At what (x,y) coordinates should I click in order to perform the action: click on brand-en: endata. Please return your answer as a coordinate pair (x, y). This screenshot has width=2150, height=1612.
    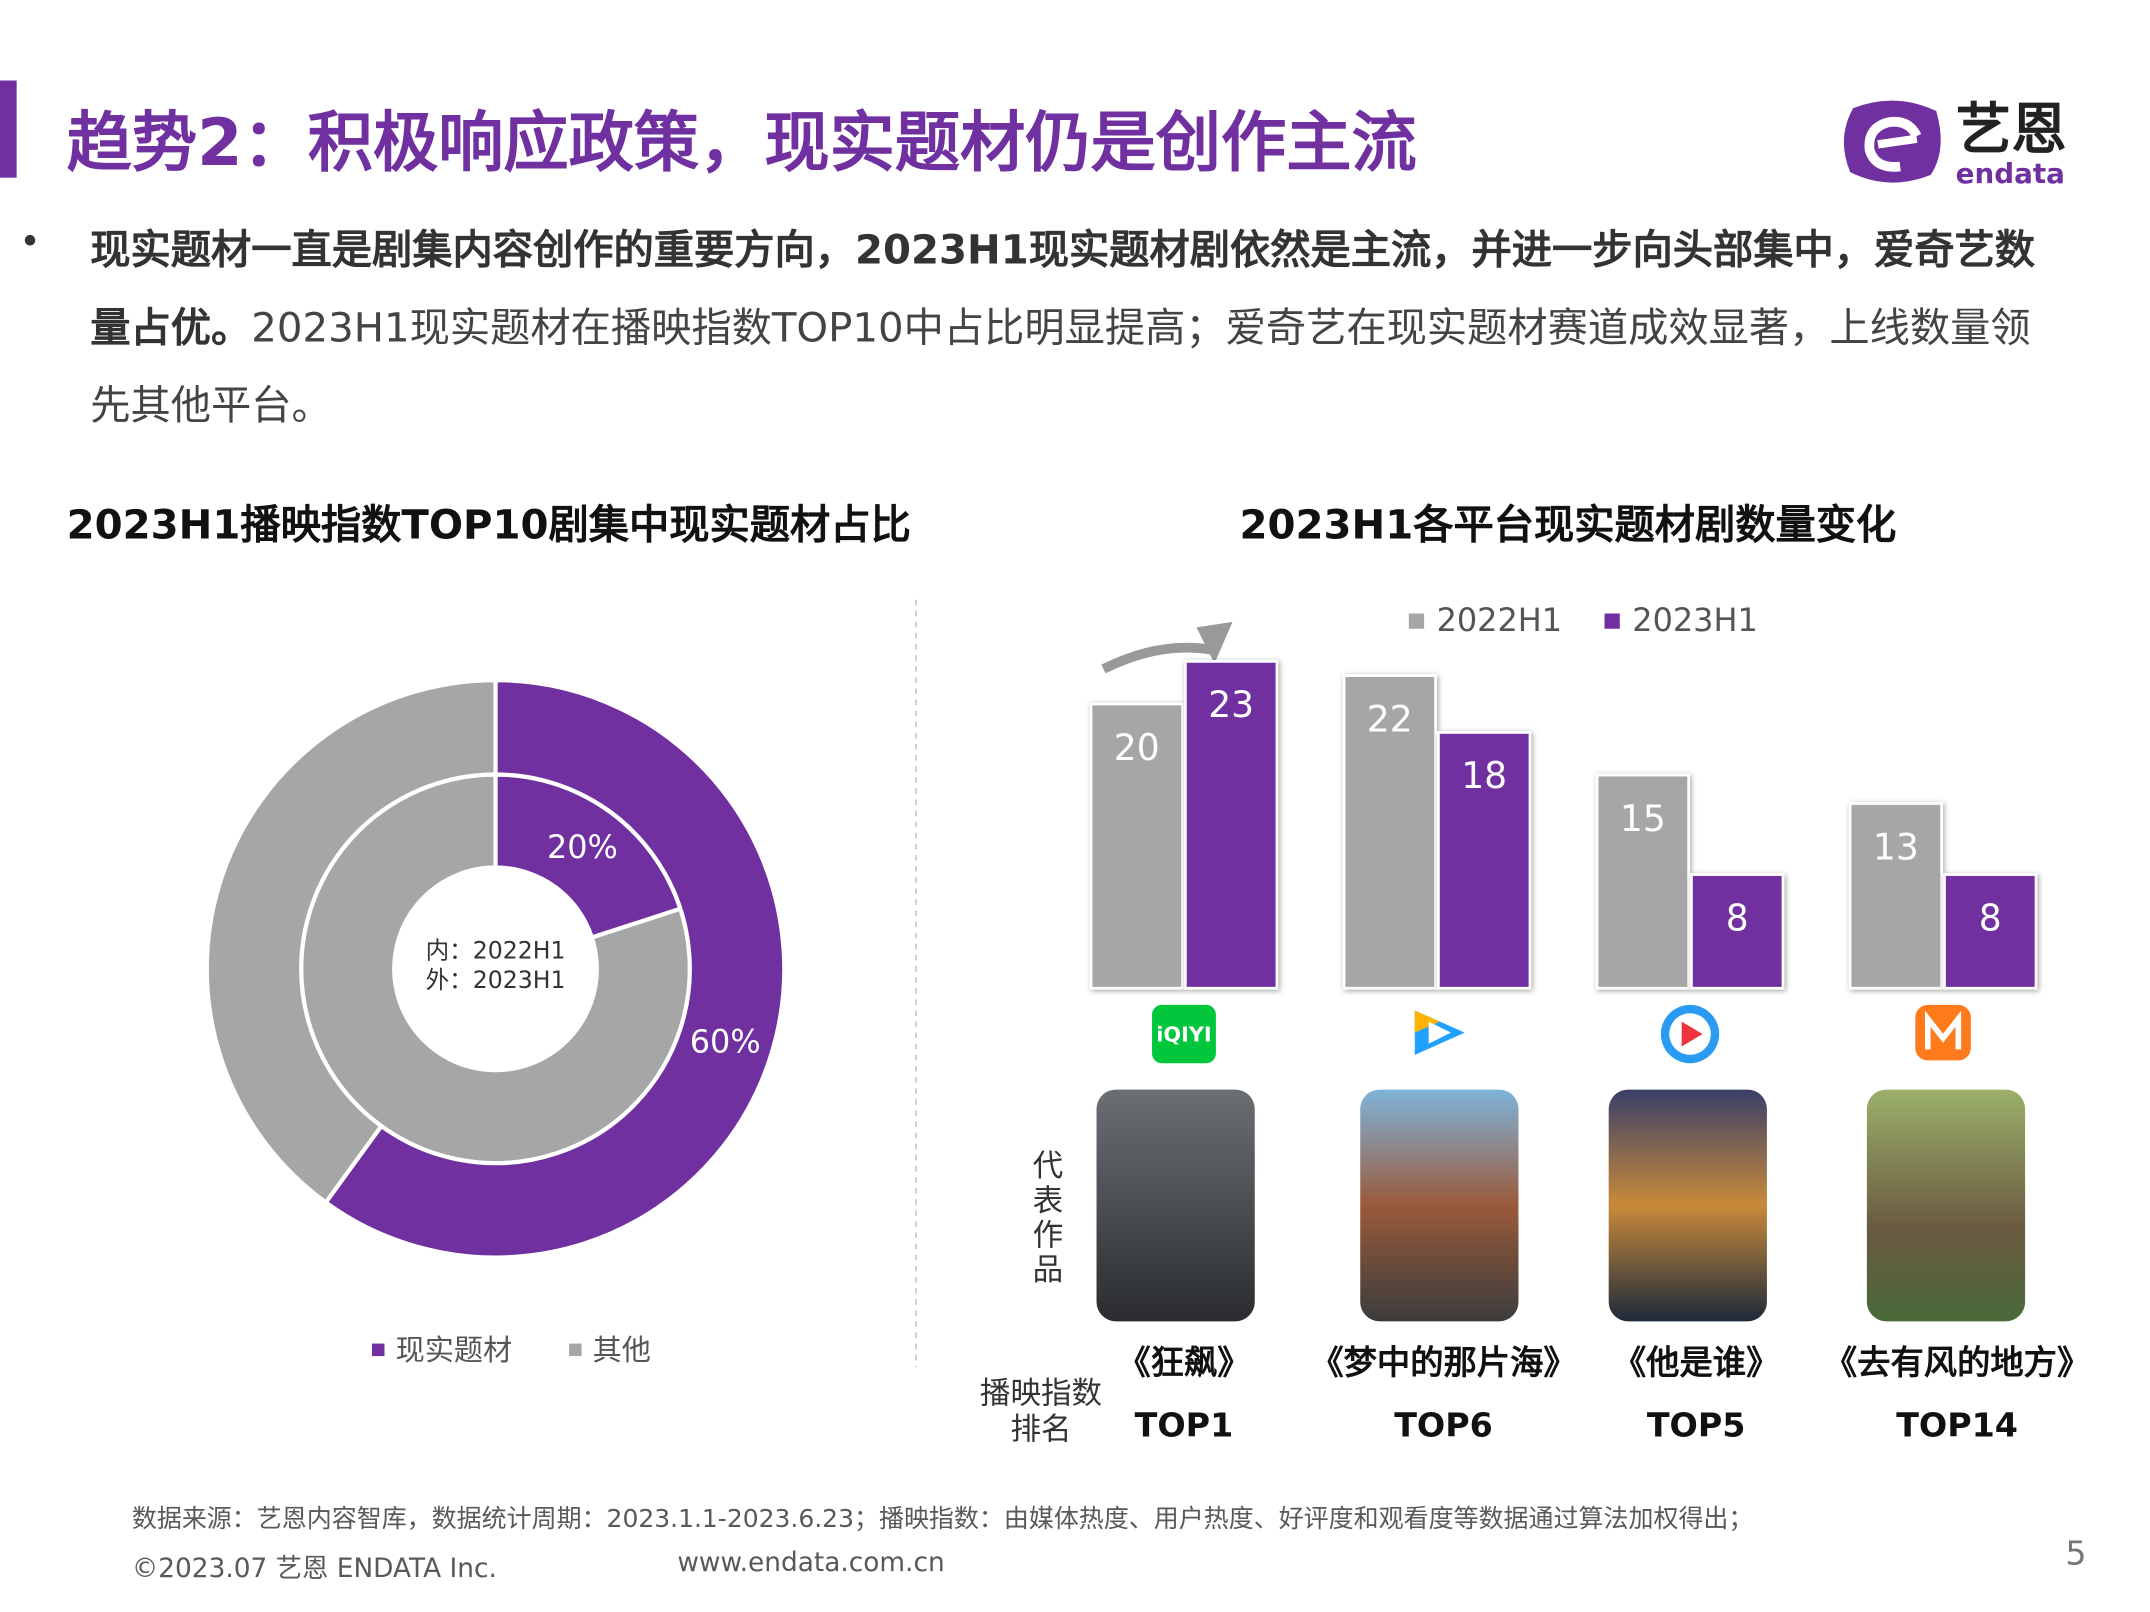
    Looking at the image, I should click on (2010, 173).